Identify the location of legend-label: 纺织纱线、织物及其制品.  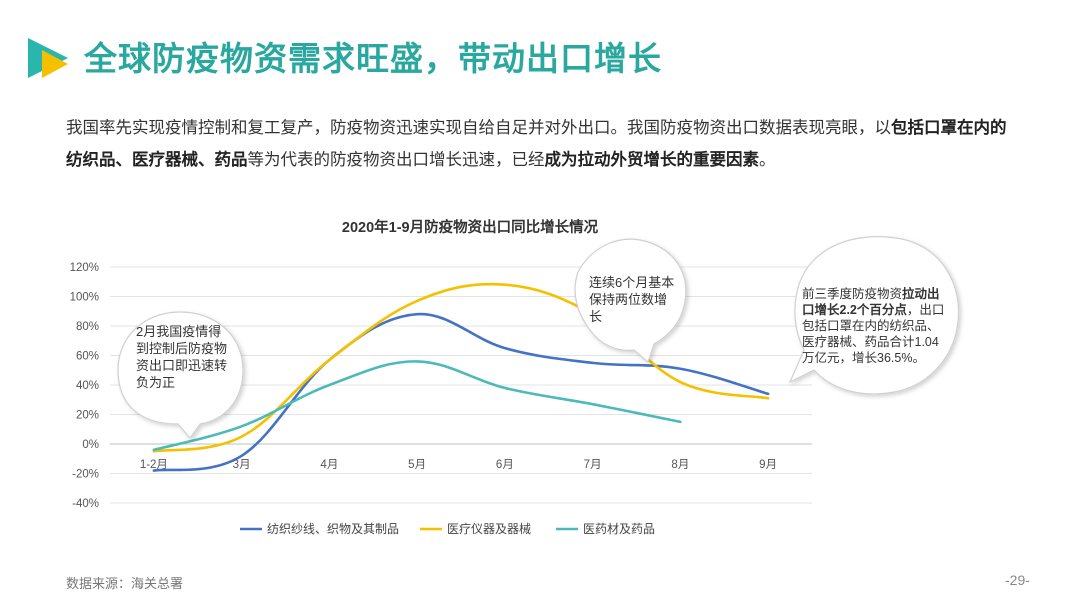
(333, 529).